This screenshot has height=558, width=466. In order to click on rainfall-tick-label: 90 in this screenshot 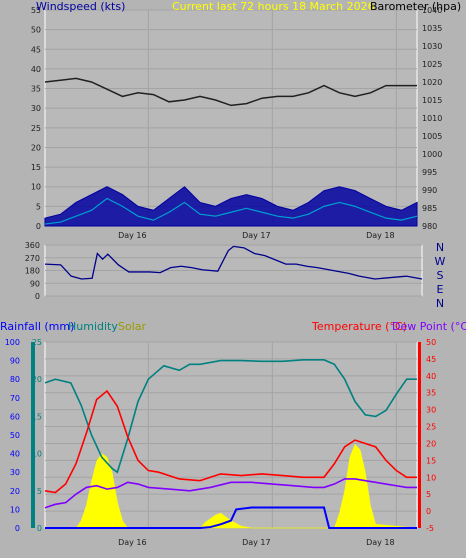, I will do `click(15, 361)`.